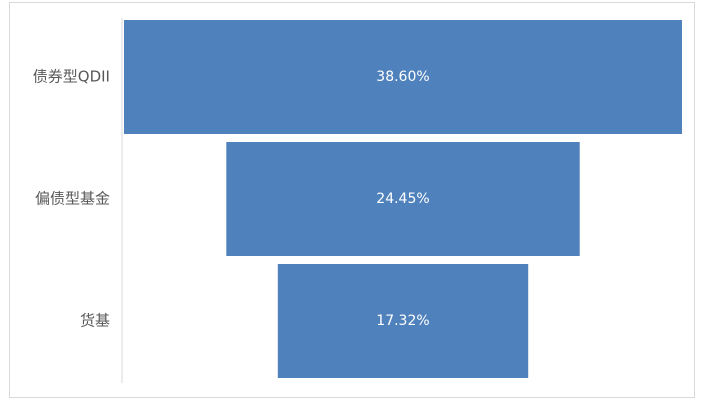 This screenshot has height=406, width=702. Describe the element at coordinates (72, 199) in the screenshot. I see `category-label-2: 偏债型基金` at that location.